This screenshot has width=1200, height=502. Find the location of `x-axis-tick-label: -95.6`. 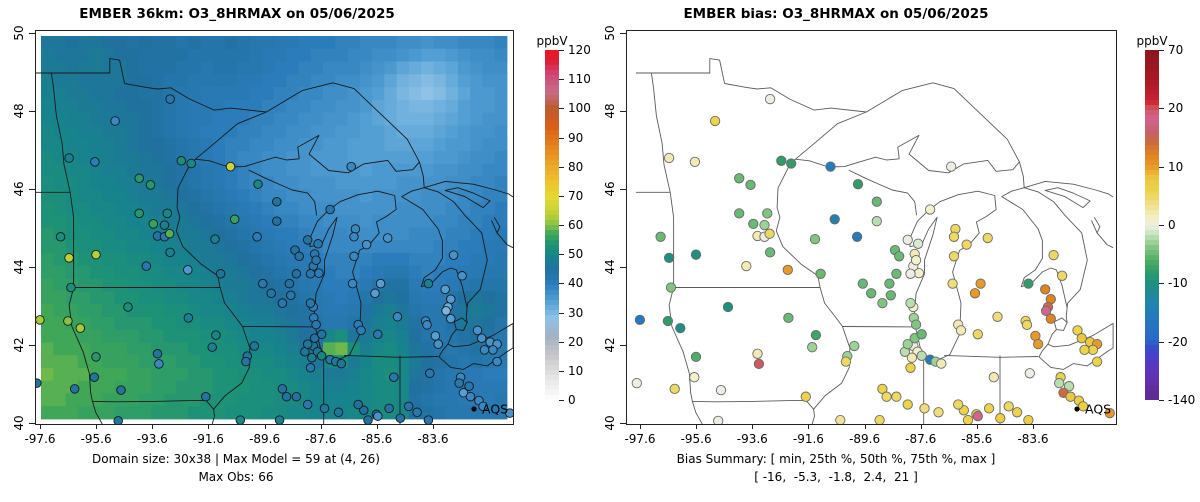

x-axis-tick-label: -95.6 is located at coordinates (96, 439).